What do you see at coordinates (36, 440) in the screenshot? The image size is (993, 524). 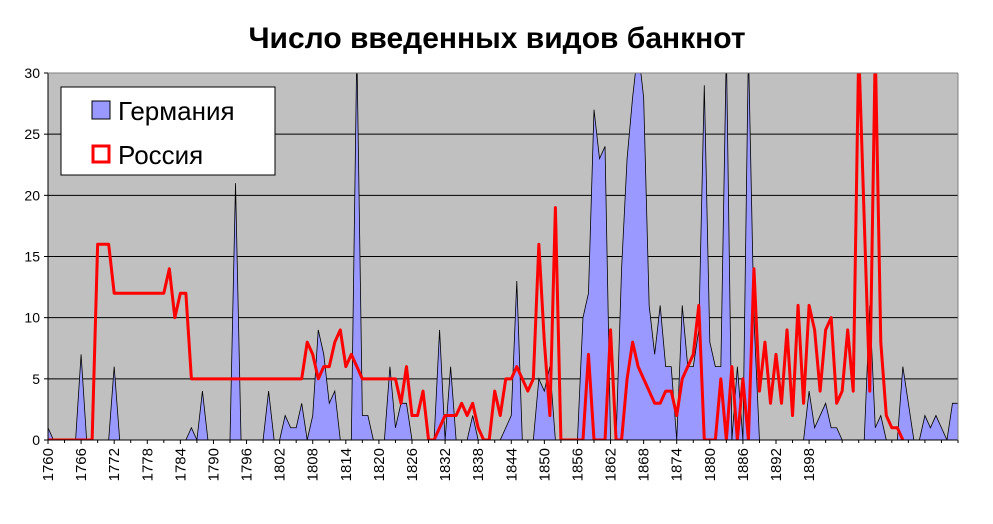 I see `y-tick-label: 0` at bounding box center [36, 440].